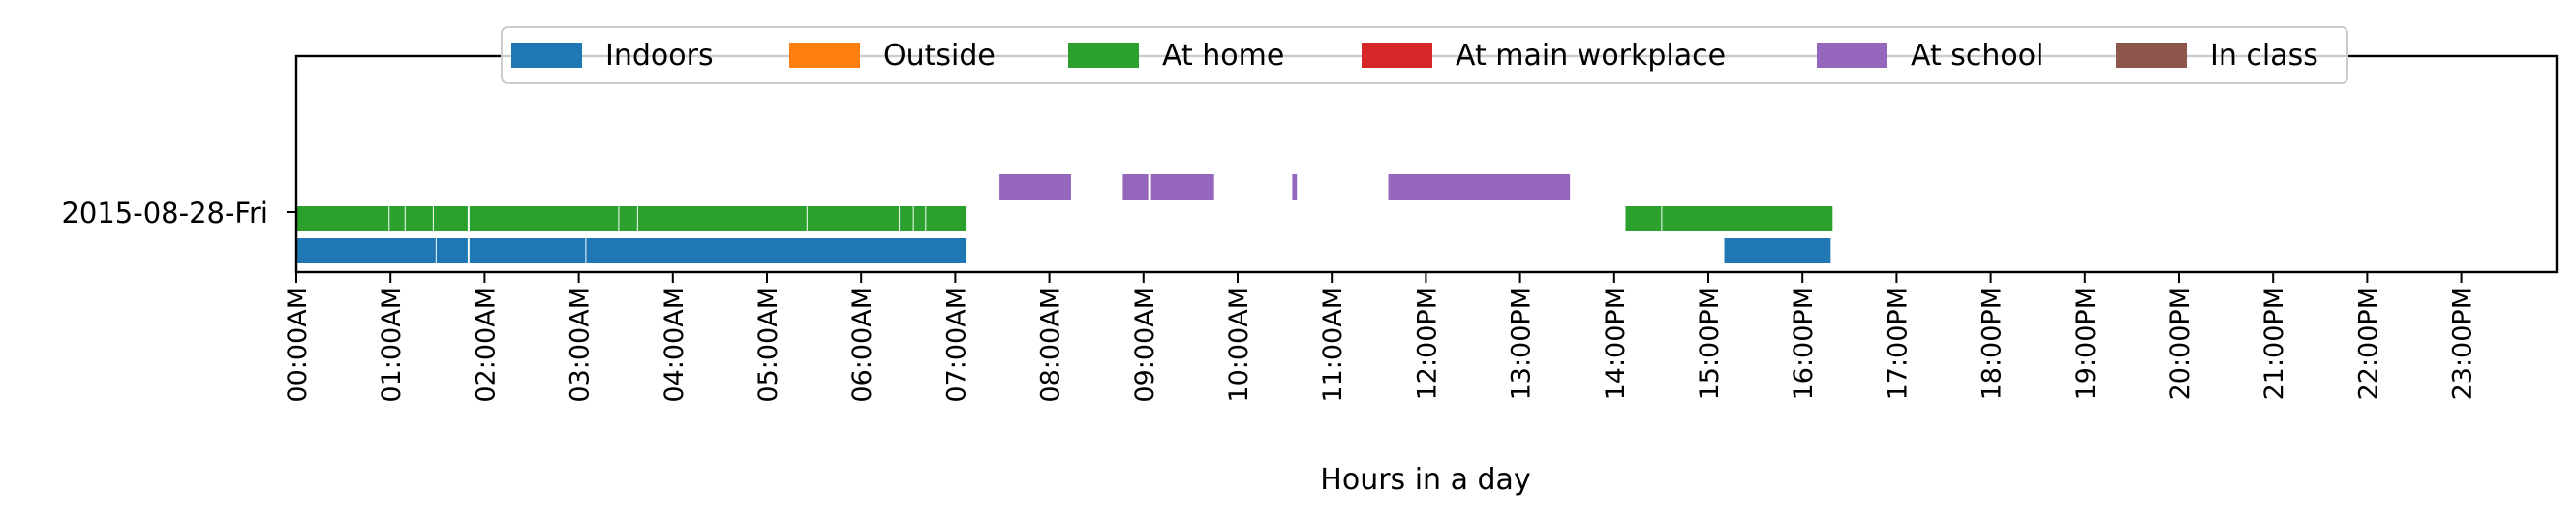 The height and width of the screenshot is (523, 2576). I want to click on legend-item-at-home: At home, so click(1176, 56).